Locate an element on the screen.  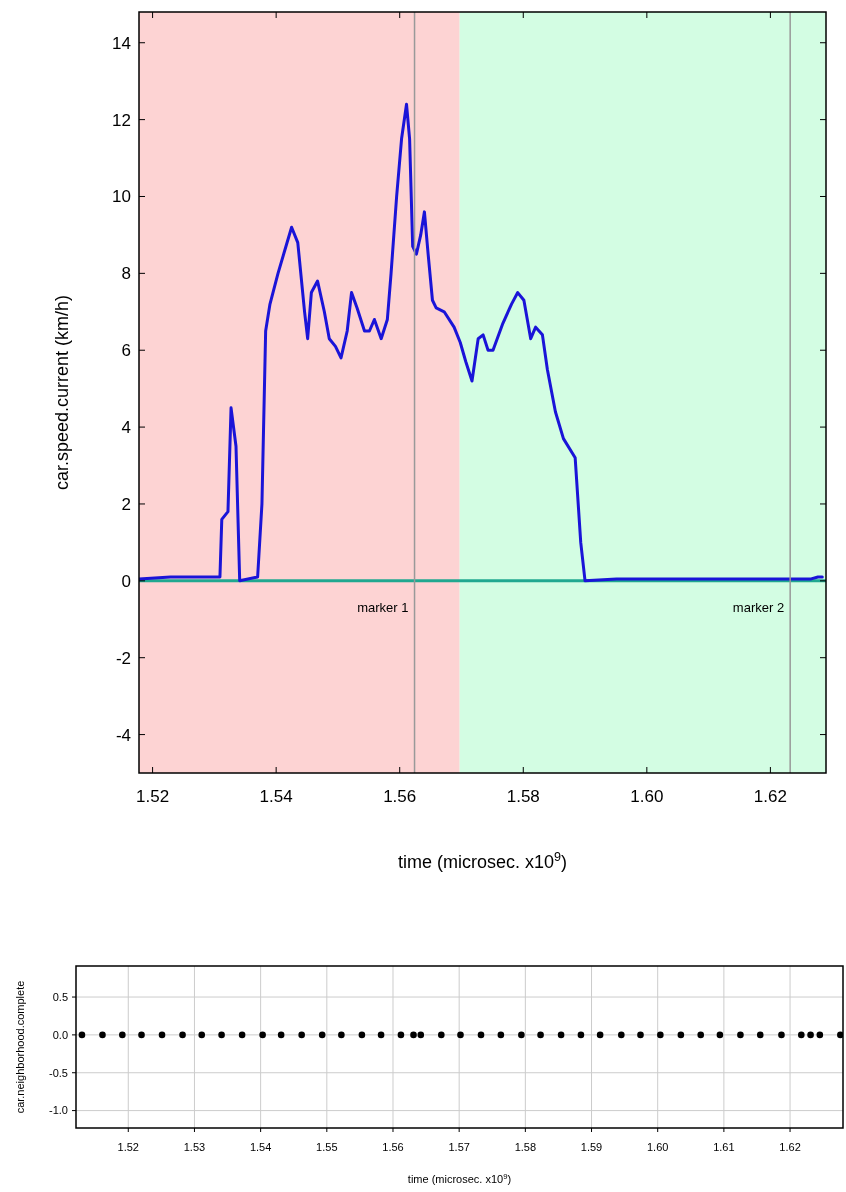
x-tick-label: 1.59 is located at coordinates (591, 1147).